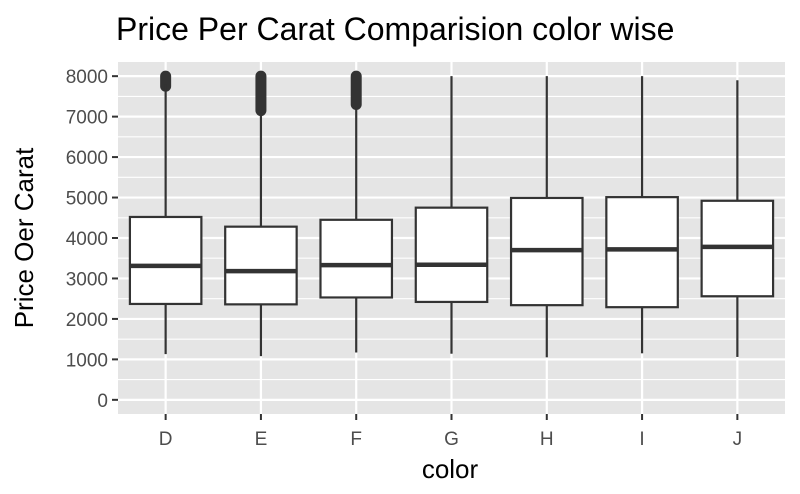 The height and width of the screenshot is (494, 800). What do you see at coordinates (546, 217) in the screenshot?
I see `boxplot-H` at bounding box center [546, 217].